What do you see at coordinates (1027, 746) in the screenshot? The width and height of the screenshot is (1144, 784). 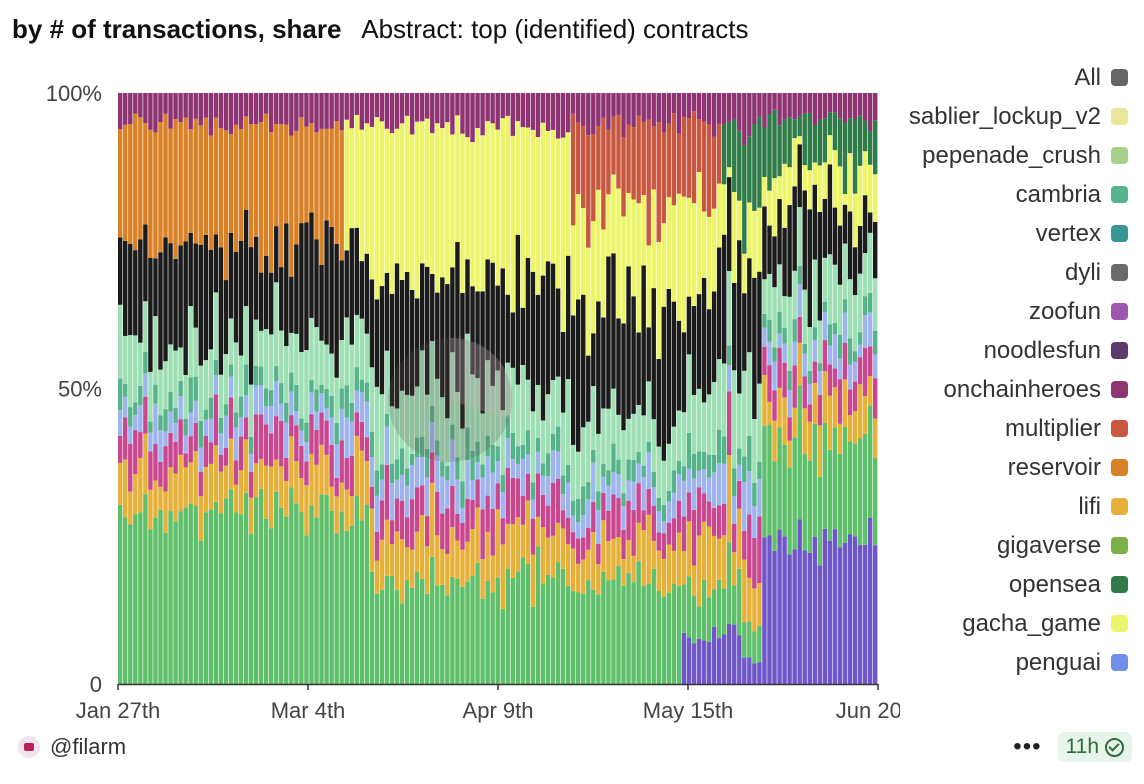 I see `more-options-button: •••` at bounding box center [1027, 746].